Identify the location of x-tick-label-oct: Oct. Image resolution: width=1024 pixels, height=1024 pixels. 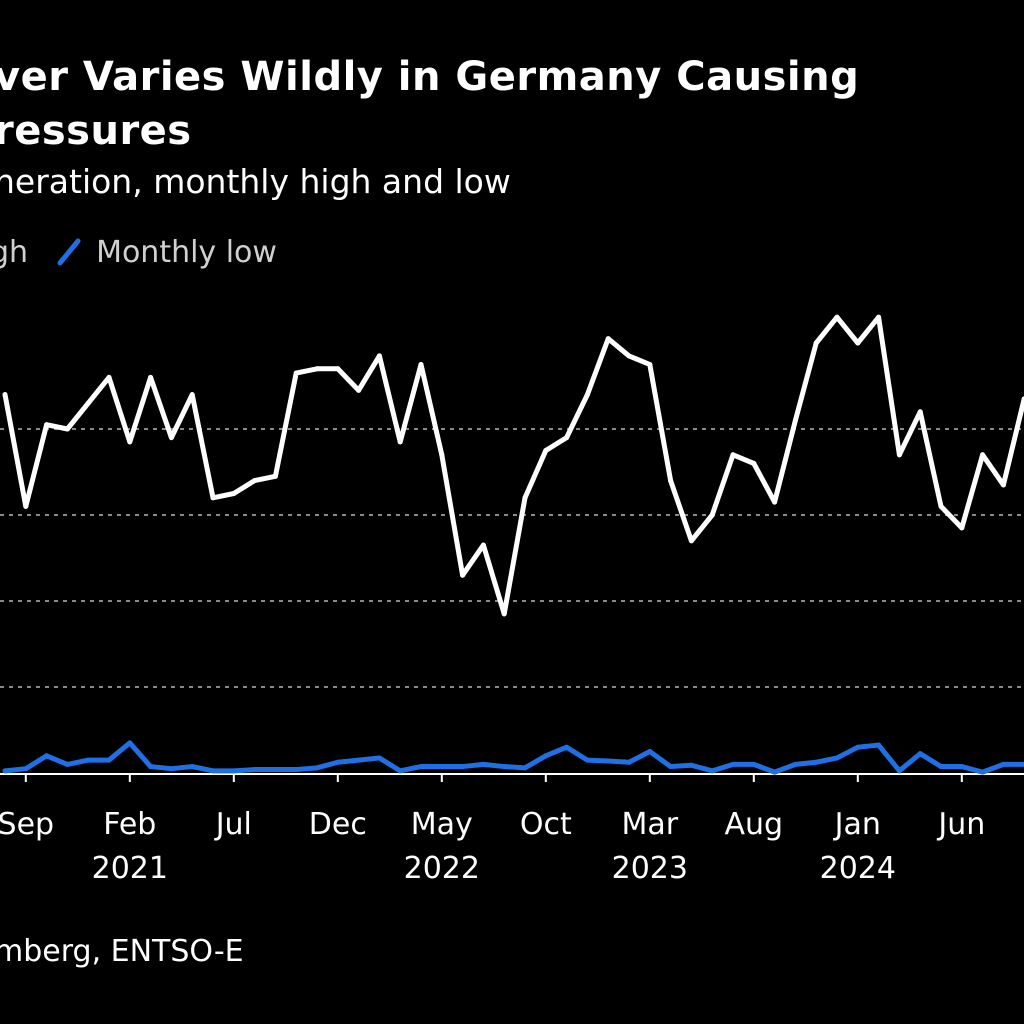
(546, 824).